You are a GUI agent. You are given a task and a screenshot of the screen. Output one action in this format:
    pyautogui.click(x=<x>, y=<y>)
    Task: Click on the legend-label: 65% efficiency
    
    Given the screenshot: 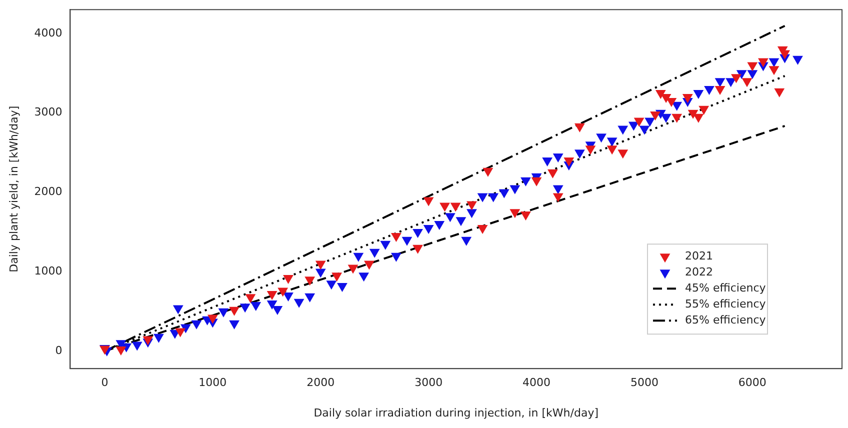 What is the action you would take?
    pyautogui.click(x=725, y=319)
    